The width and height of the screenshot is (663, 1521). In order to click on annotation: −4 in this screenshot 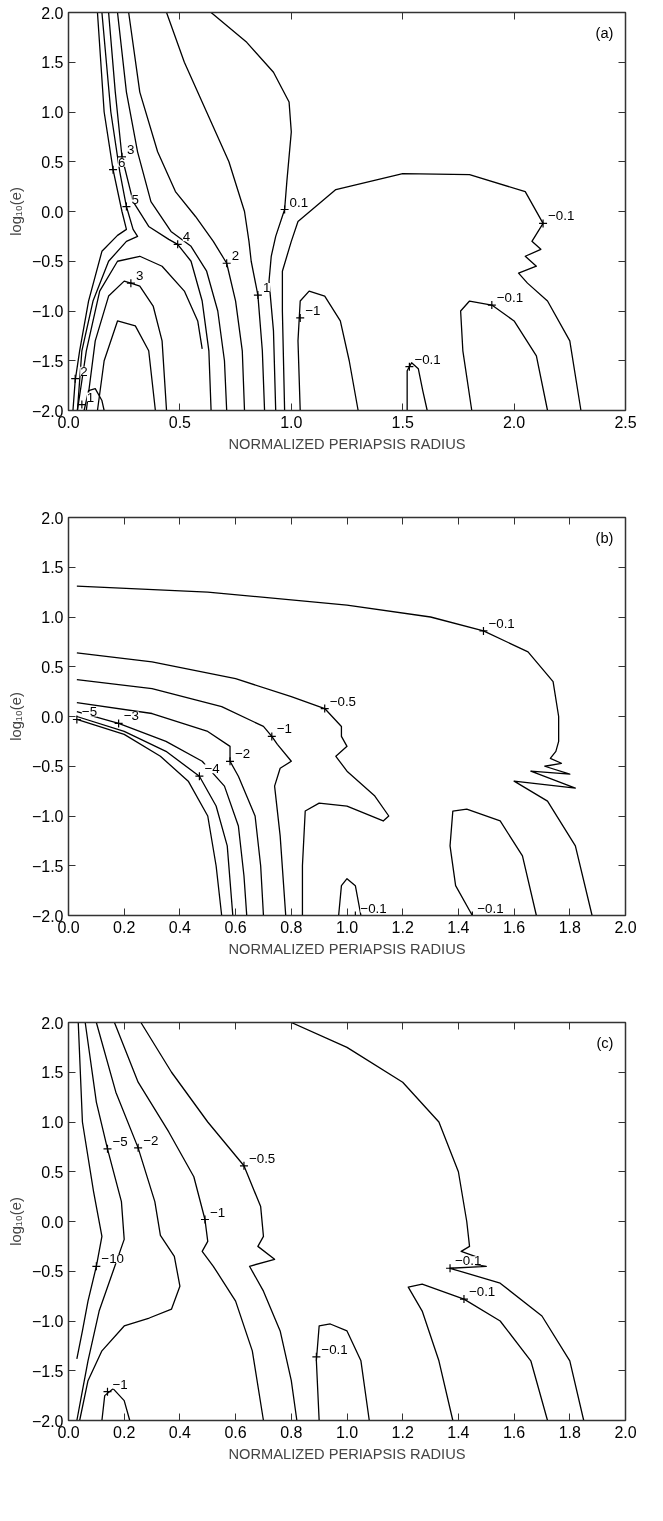, I will do `click(212, 769)`.